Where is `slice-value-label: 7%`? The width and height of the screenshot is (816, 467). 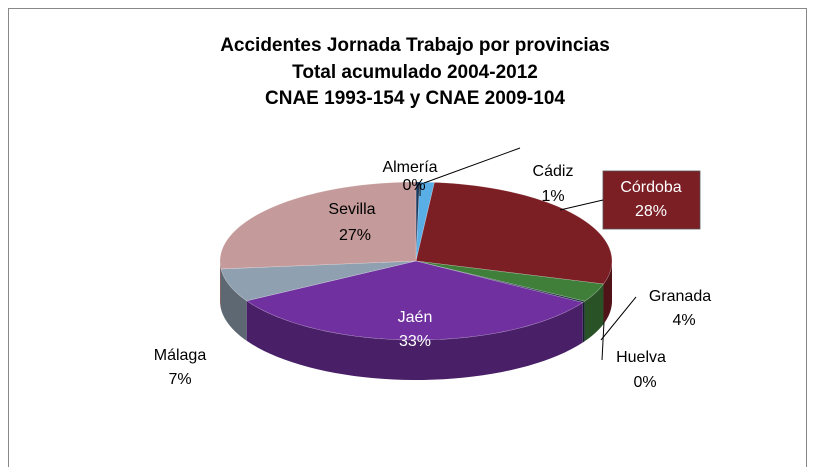
slice-value-label: 7% is located at coordinates (179, 379).